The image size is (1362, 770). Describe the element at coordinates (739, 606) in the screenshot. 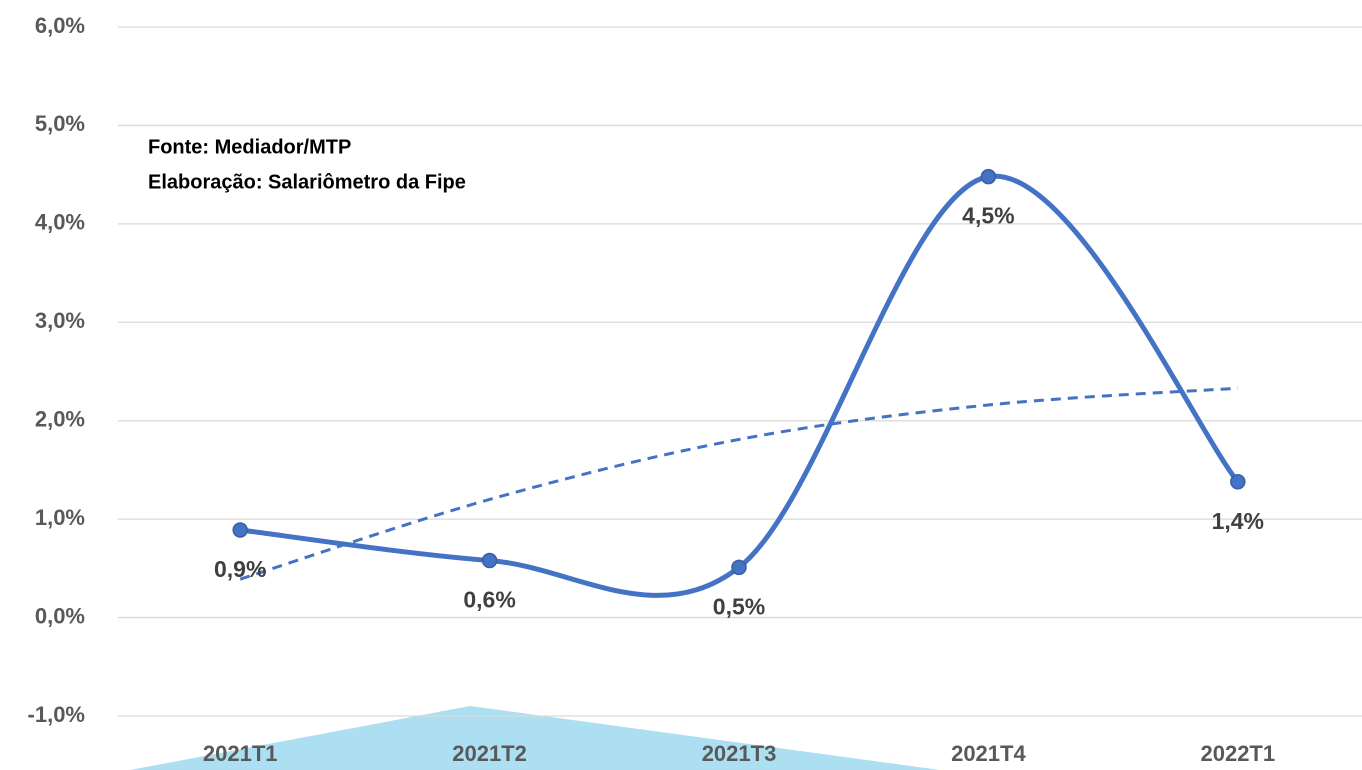

I see `data-label: 0,5%` at that location.